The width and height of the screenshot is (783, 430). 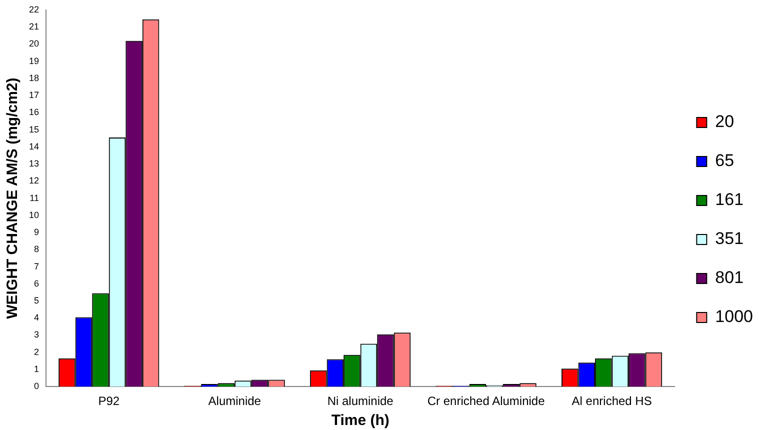 What do you see at coordinates (34, 215) in the screenshot?
I see `y-tick-label: 10` at bounding box center [34, 215].